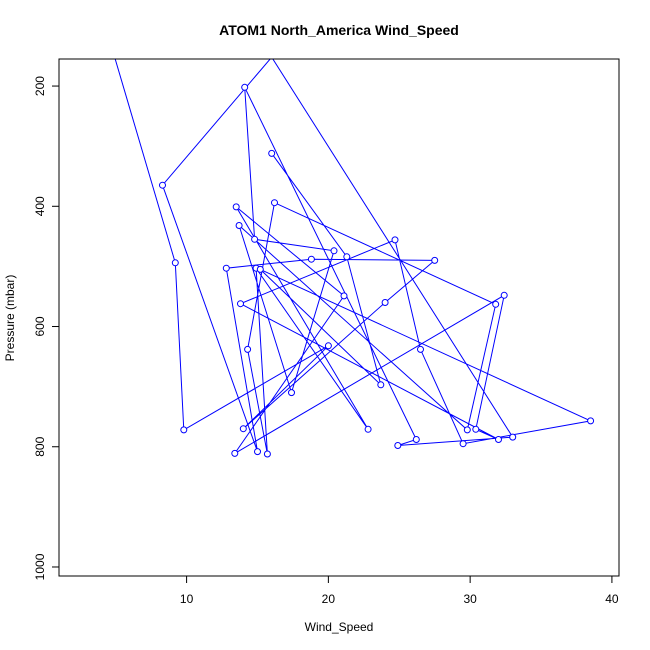  I want to click on chart-title: ATOM1 North_America Wind_Speed, so click(339, 30).